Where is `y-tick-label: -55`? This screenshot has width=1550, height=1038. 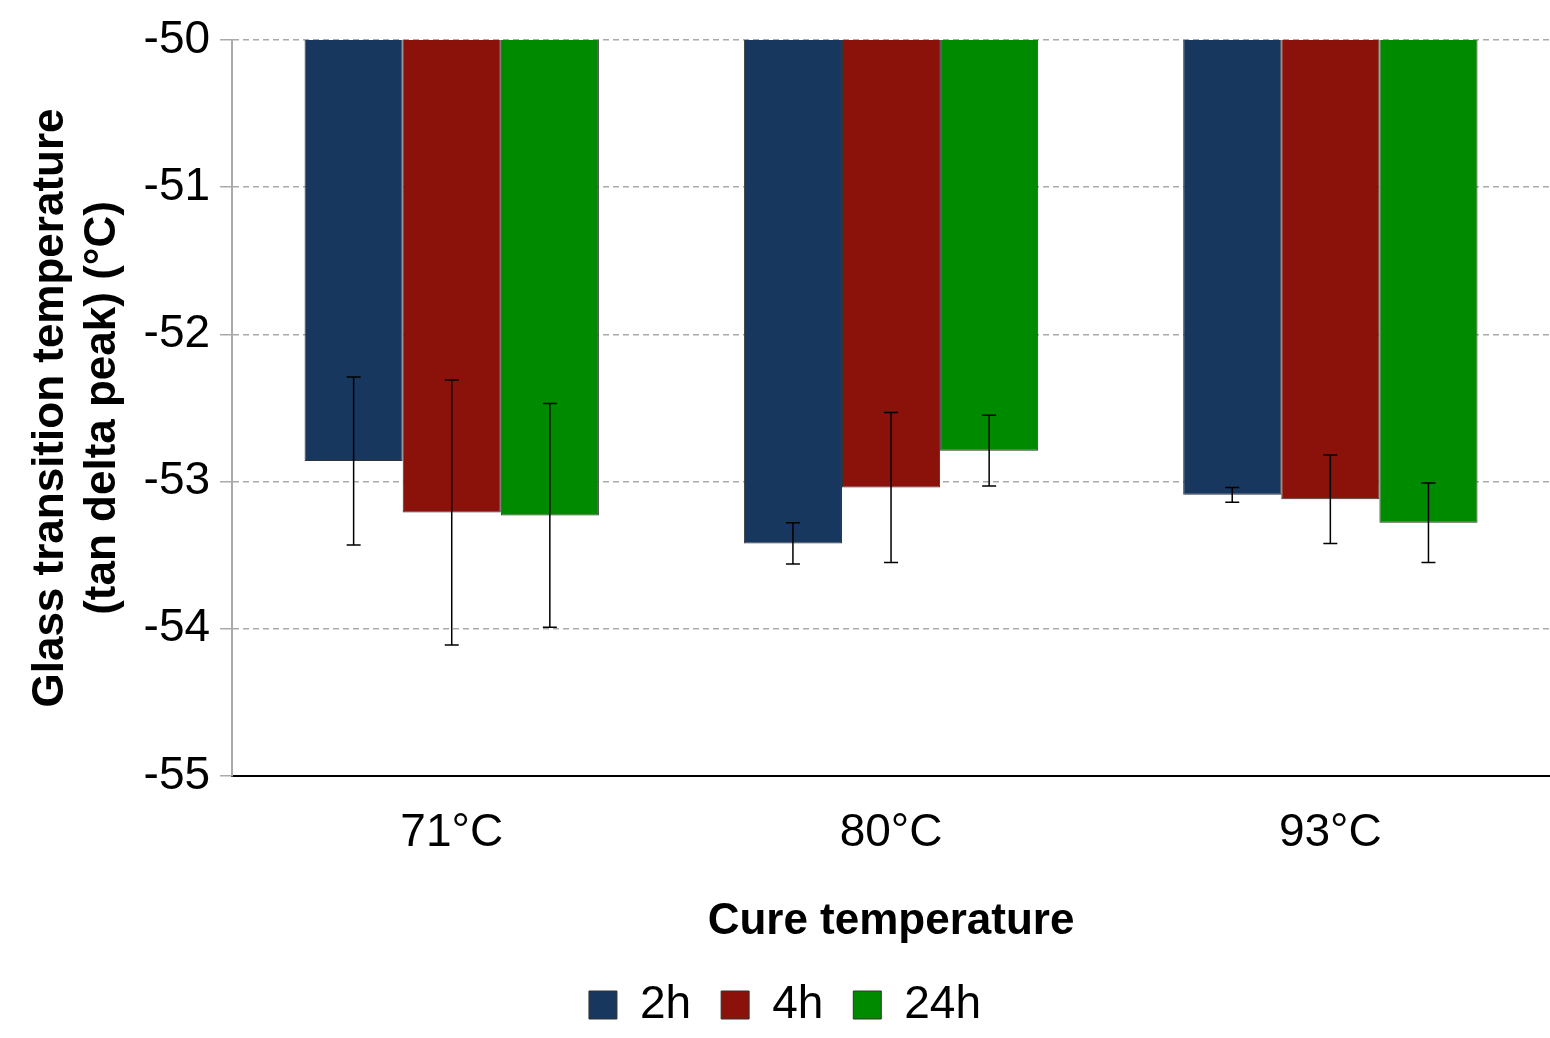 y-tick-label: -55 is located at coordinates (177, 772).